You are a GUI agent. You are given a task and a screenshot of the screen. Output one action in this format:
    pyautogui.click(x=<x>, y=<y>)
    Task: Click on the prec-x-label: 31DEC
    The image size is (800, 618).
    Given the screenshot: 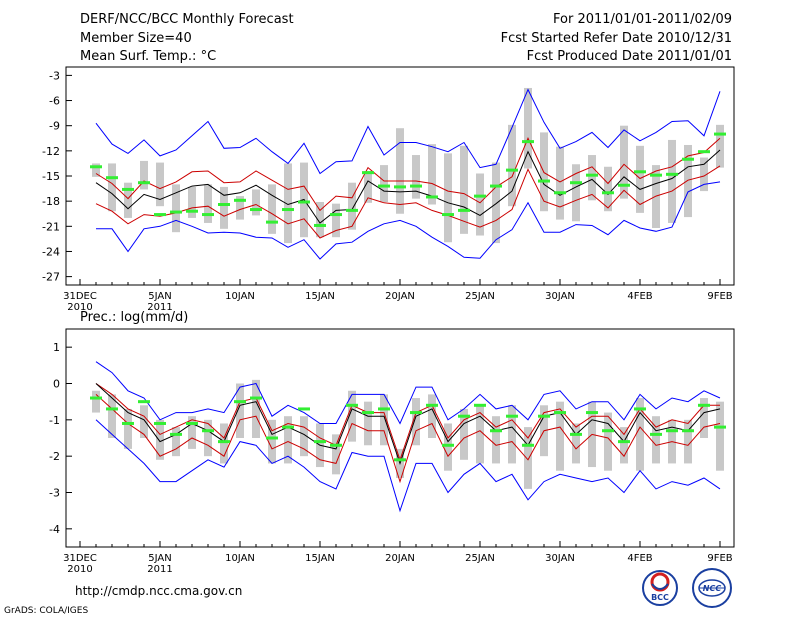 What is the action you would take?
    pyautogui.click(x=80, y=558)
    